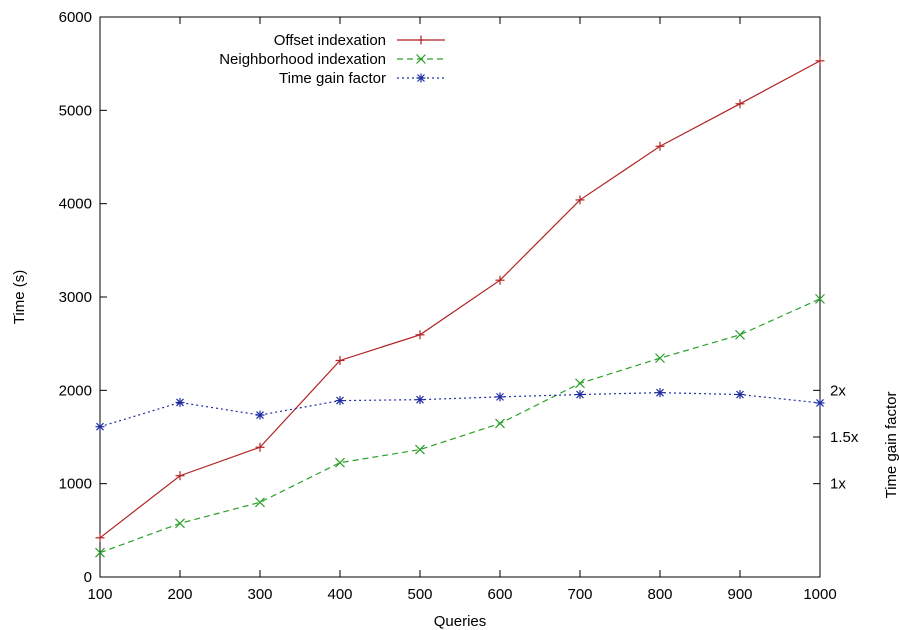 Image resolution: width=899 pixels, height=630 pixels. Describe the element at coordinates (460, 621) in the screenshot. I see `x-axis-title: Queries` at that location.